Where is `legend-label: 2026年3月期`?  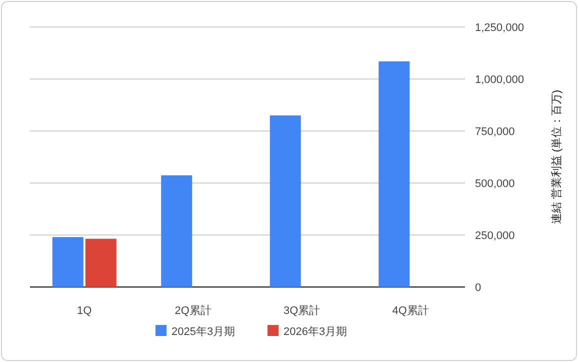
legend-label: 2026年3月期 is located at coordinates (316, 332).